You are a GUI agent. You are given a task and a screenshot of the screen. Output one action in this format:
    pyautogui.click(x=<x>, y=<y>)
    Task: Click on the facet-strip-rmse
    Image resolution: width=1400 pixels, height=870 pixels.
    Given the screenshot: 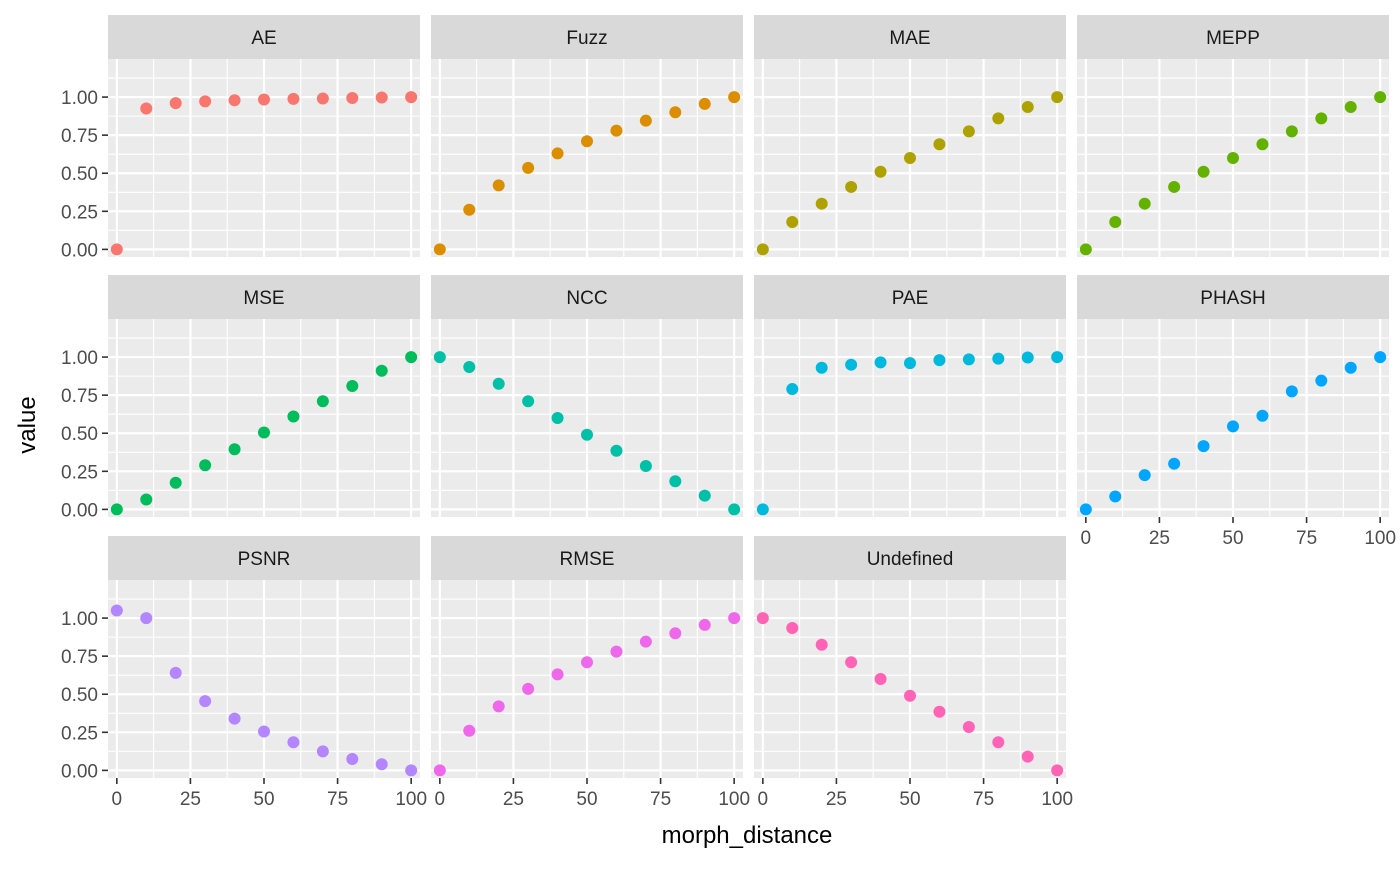 What is the action you would take?
    pyautogui.click(x=587, y=558)
    